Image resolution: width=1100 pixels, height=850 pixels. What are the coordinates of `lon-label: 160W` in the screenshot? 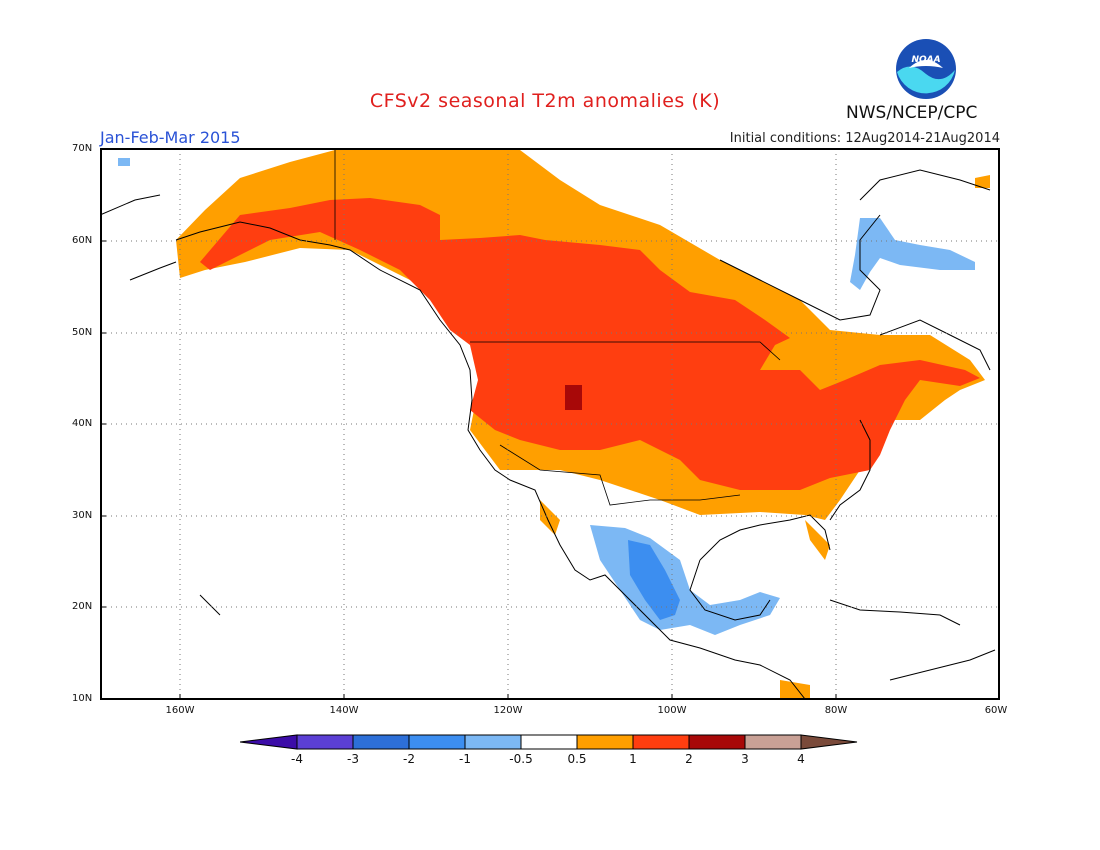 It's located at (180, 710).